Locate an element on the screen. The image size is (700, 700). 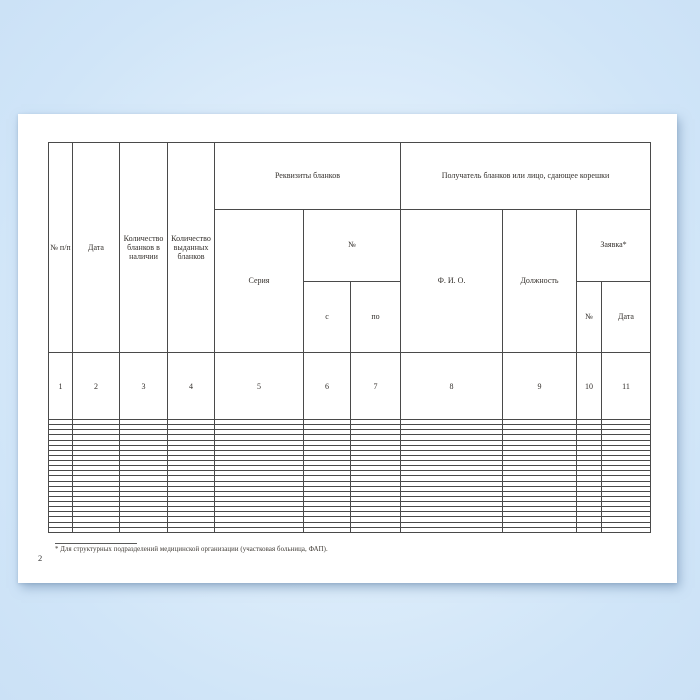
header-cell-row-number: № п/п is located at coordinates (60, 247).